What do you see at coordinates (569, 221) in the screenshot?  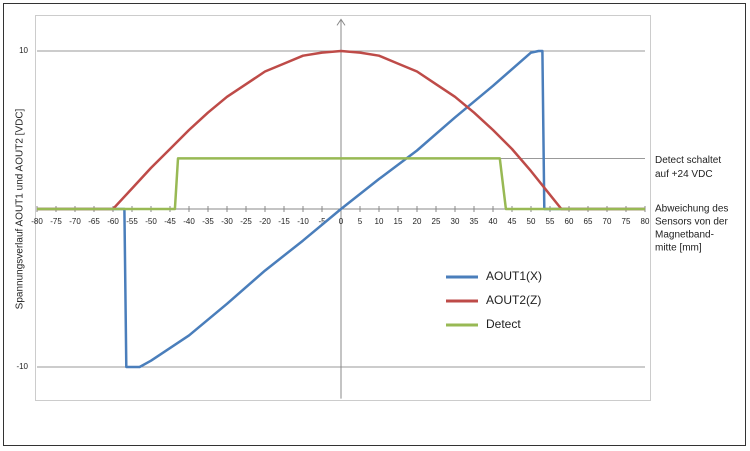 I see `x-tick-label: 60` at bounding box center [569, 221].